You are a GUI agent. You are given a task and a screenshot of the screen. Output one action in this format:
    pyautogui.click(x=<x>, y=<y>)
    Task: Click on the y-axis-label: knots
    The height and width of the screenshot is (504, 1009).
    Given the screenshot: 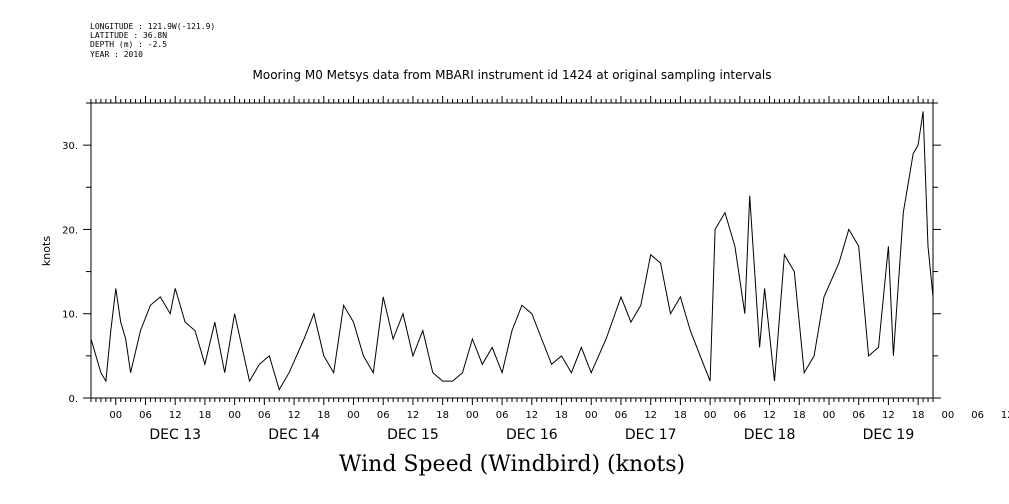 What is the action you would take?
    pyautogui.click(x=46, y=251)
    